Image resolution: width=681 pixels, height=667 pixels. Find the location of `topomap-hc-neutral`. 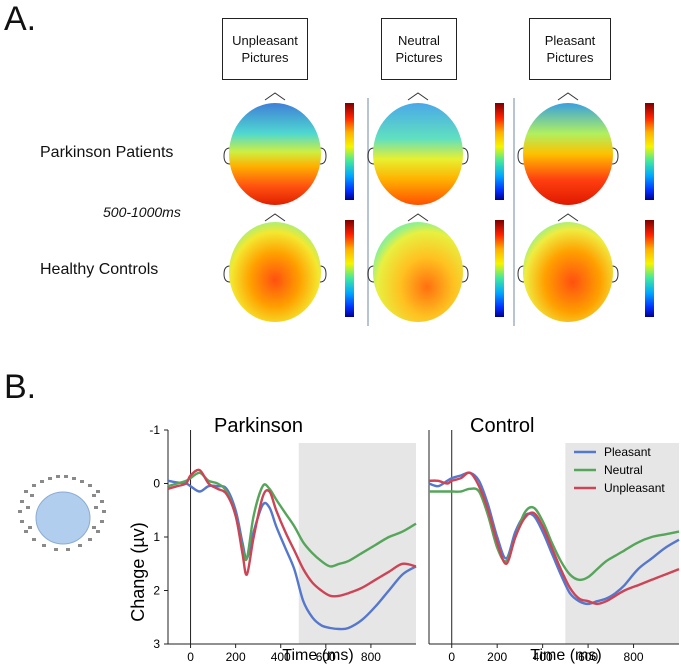

topomap-hc-neutral is located at coordinates (418, 267).